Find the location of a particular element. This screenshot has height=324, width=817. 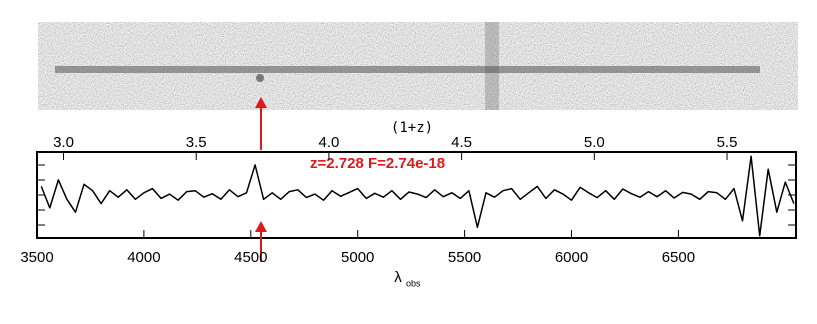

x-axis-label-subscript: obs is located at coordinates (413, 283).